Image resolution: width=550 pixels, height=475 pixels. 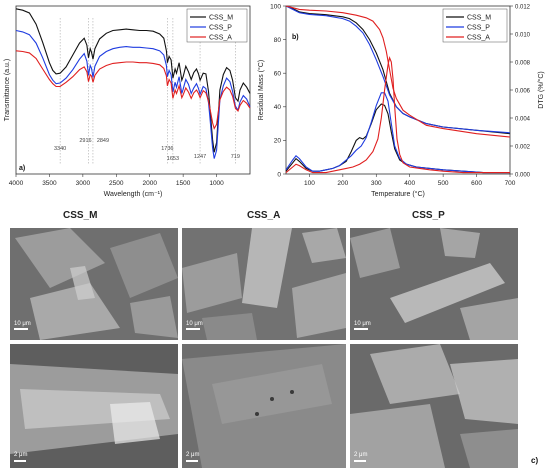 I want to click on dtg-line-css-m, so click(x=397, y=138).